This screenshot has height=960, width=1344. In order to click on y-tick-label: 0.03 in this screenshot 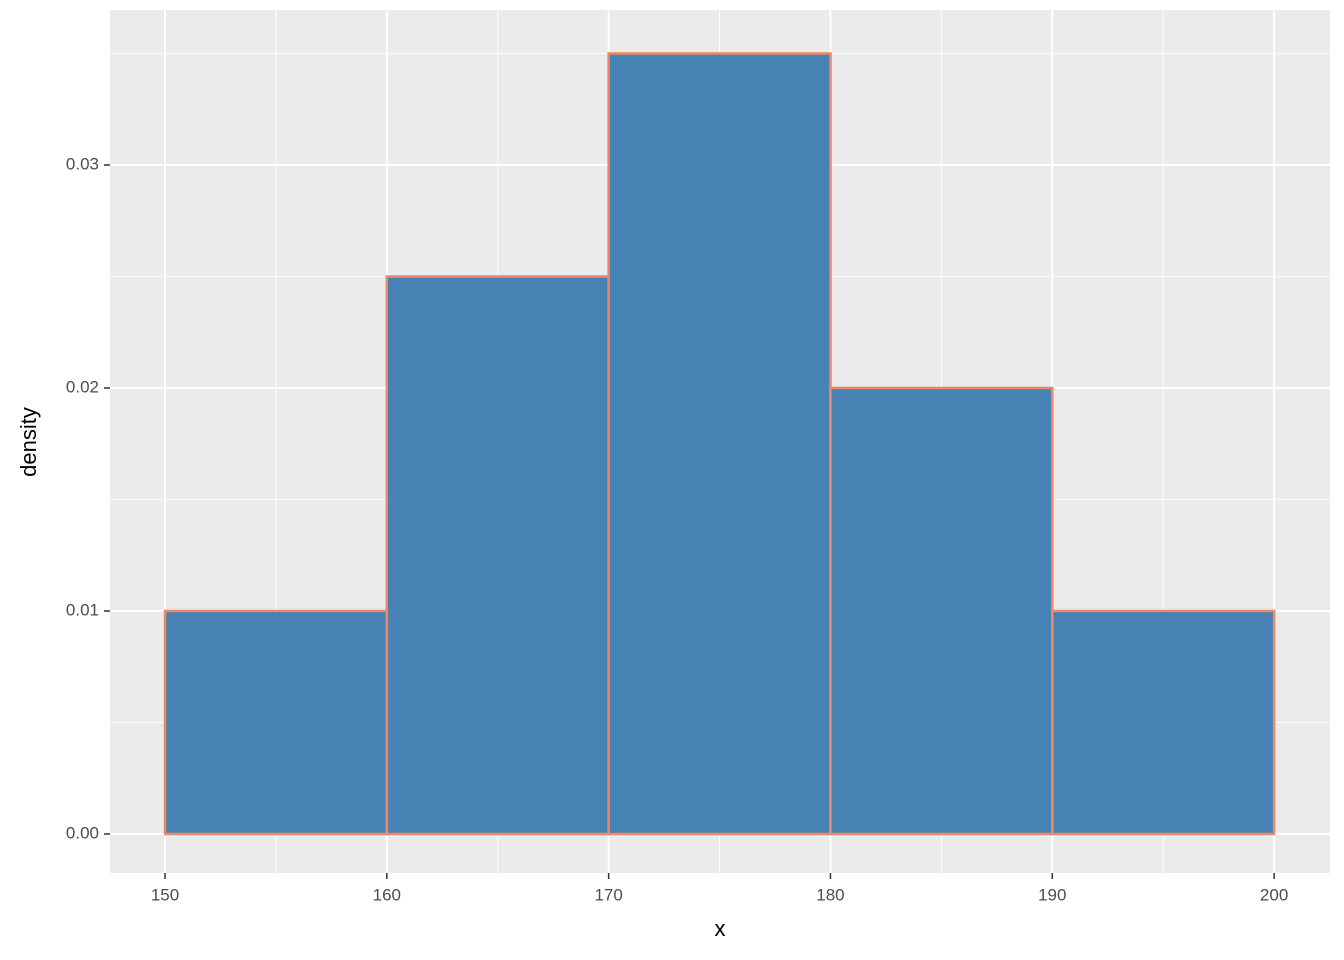, I will do `click(82, 163)`.